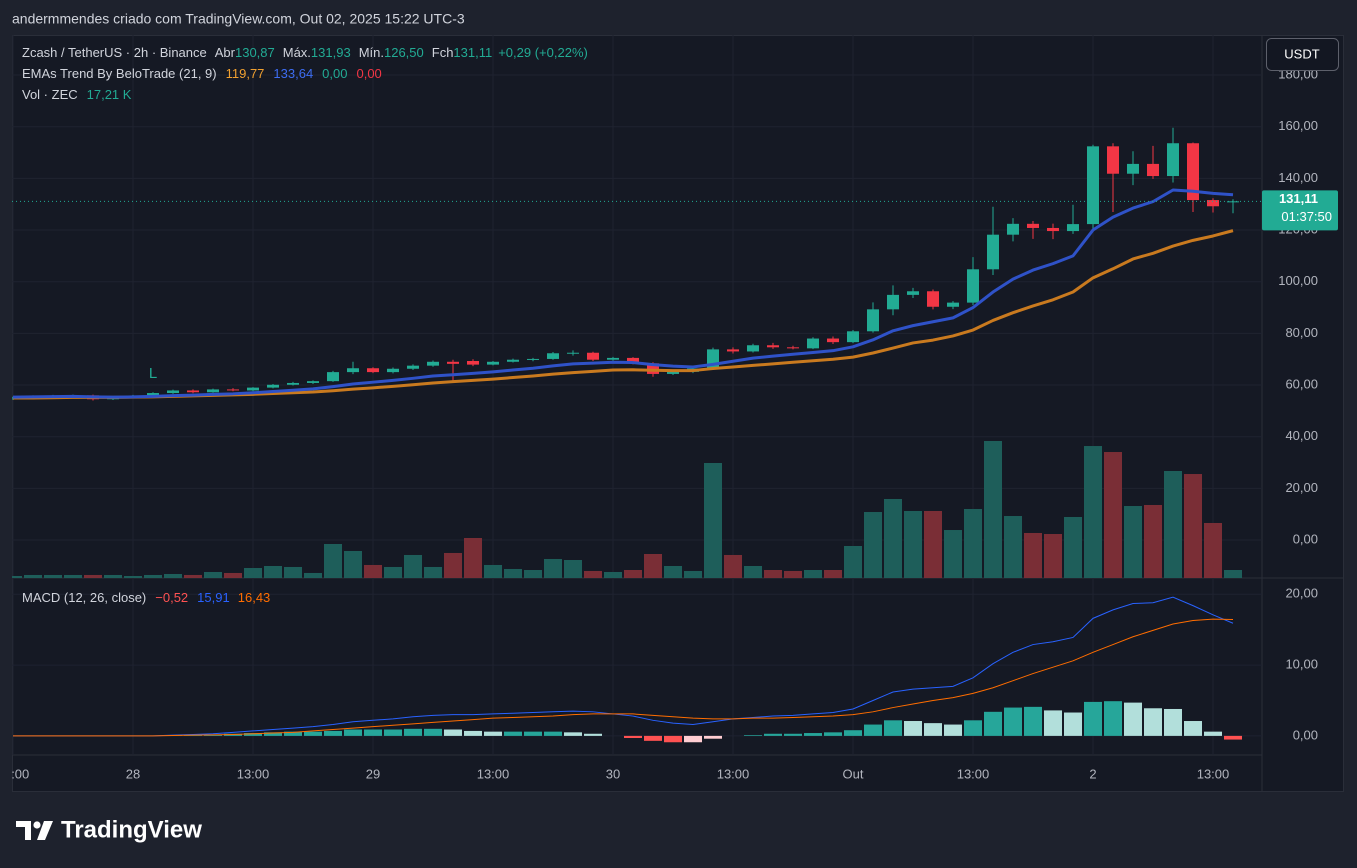 Image resolution: width=1357 pixels, height=868 pixels. What do you see at coordinates (114, 52) in the screenshot?
I see `symbol-title: Zcash / TetherUS · 2h · Binance` at bounding box center [114, 52].